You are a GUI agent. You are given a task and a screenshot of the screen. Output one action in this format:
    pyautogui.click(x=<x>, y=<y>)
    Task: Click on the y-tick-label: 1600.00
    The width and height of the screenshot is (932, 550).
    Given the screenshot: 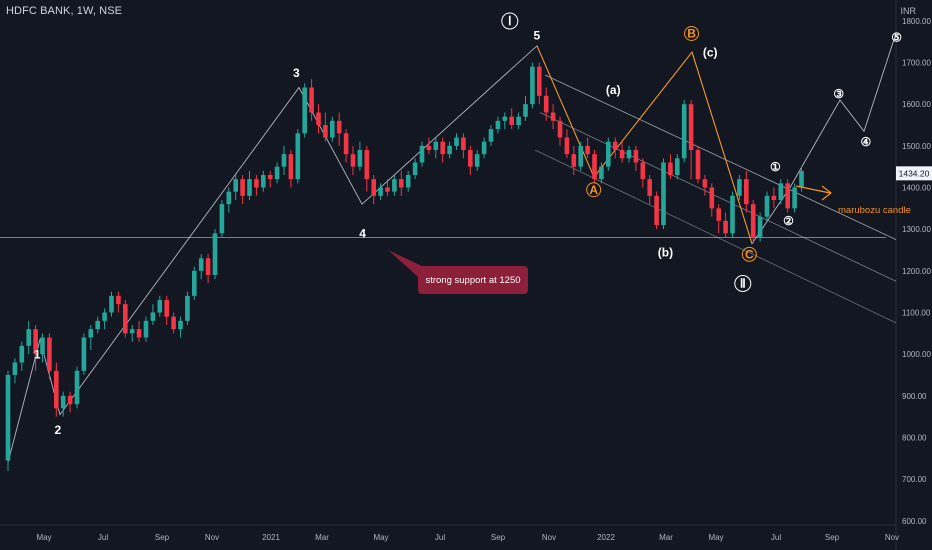 What is the action you would take?
    pyautogui.click(x=916, y=104)
    